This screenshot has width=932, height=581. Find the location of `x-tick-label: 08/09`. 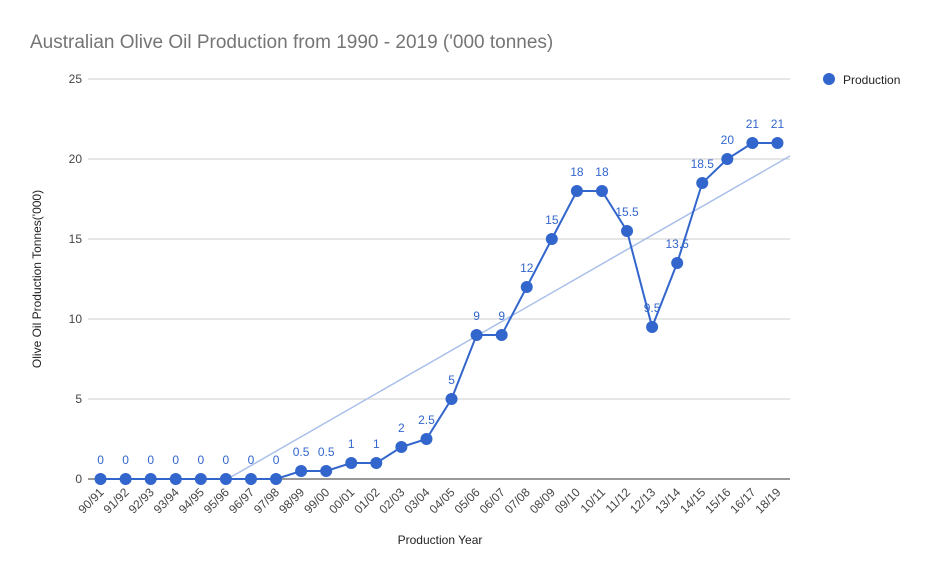

x-tick-label: 08/09 is located at coordinates (542, 500).